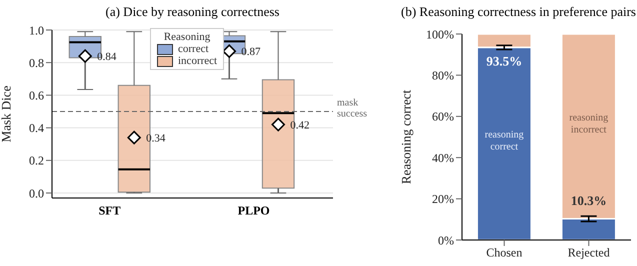 This screenshot has height=266, width=637. Describe the element at coordinates (36, 63) in the screenshot. I see `y-tick-label: 0.8` at that location.